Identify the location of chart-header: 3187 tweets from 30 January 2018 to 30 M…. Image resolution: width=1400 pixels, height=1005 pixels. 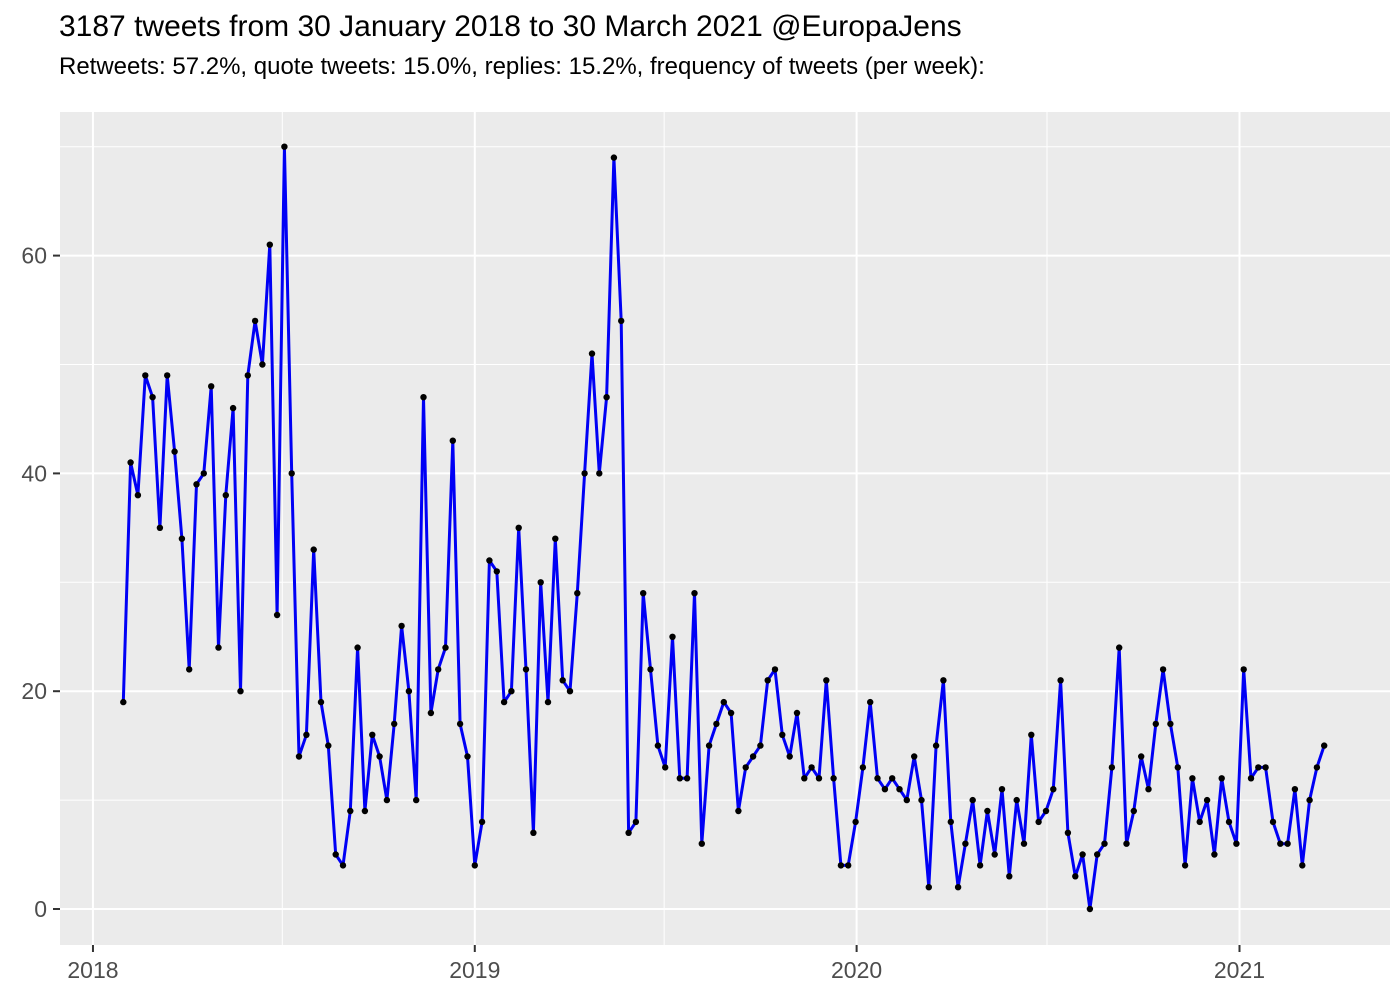
(724, 45).